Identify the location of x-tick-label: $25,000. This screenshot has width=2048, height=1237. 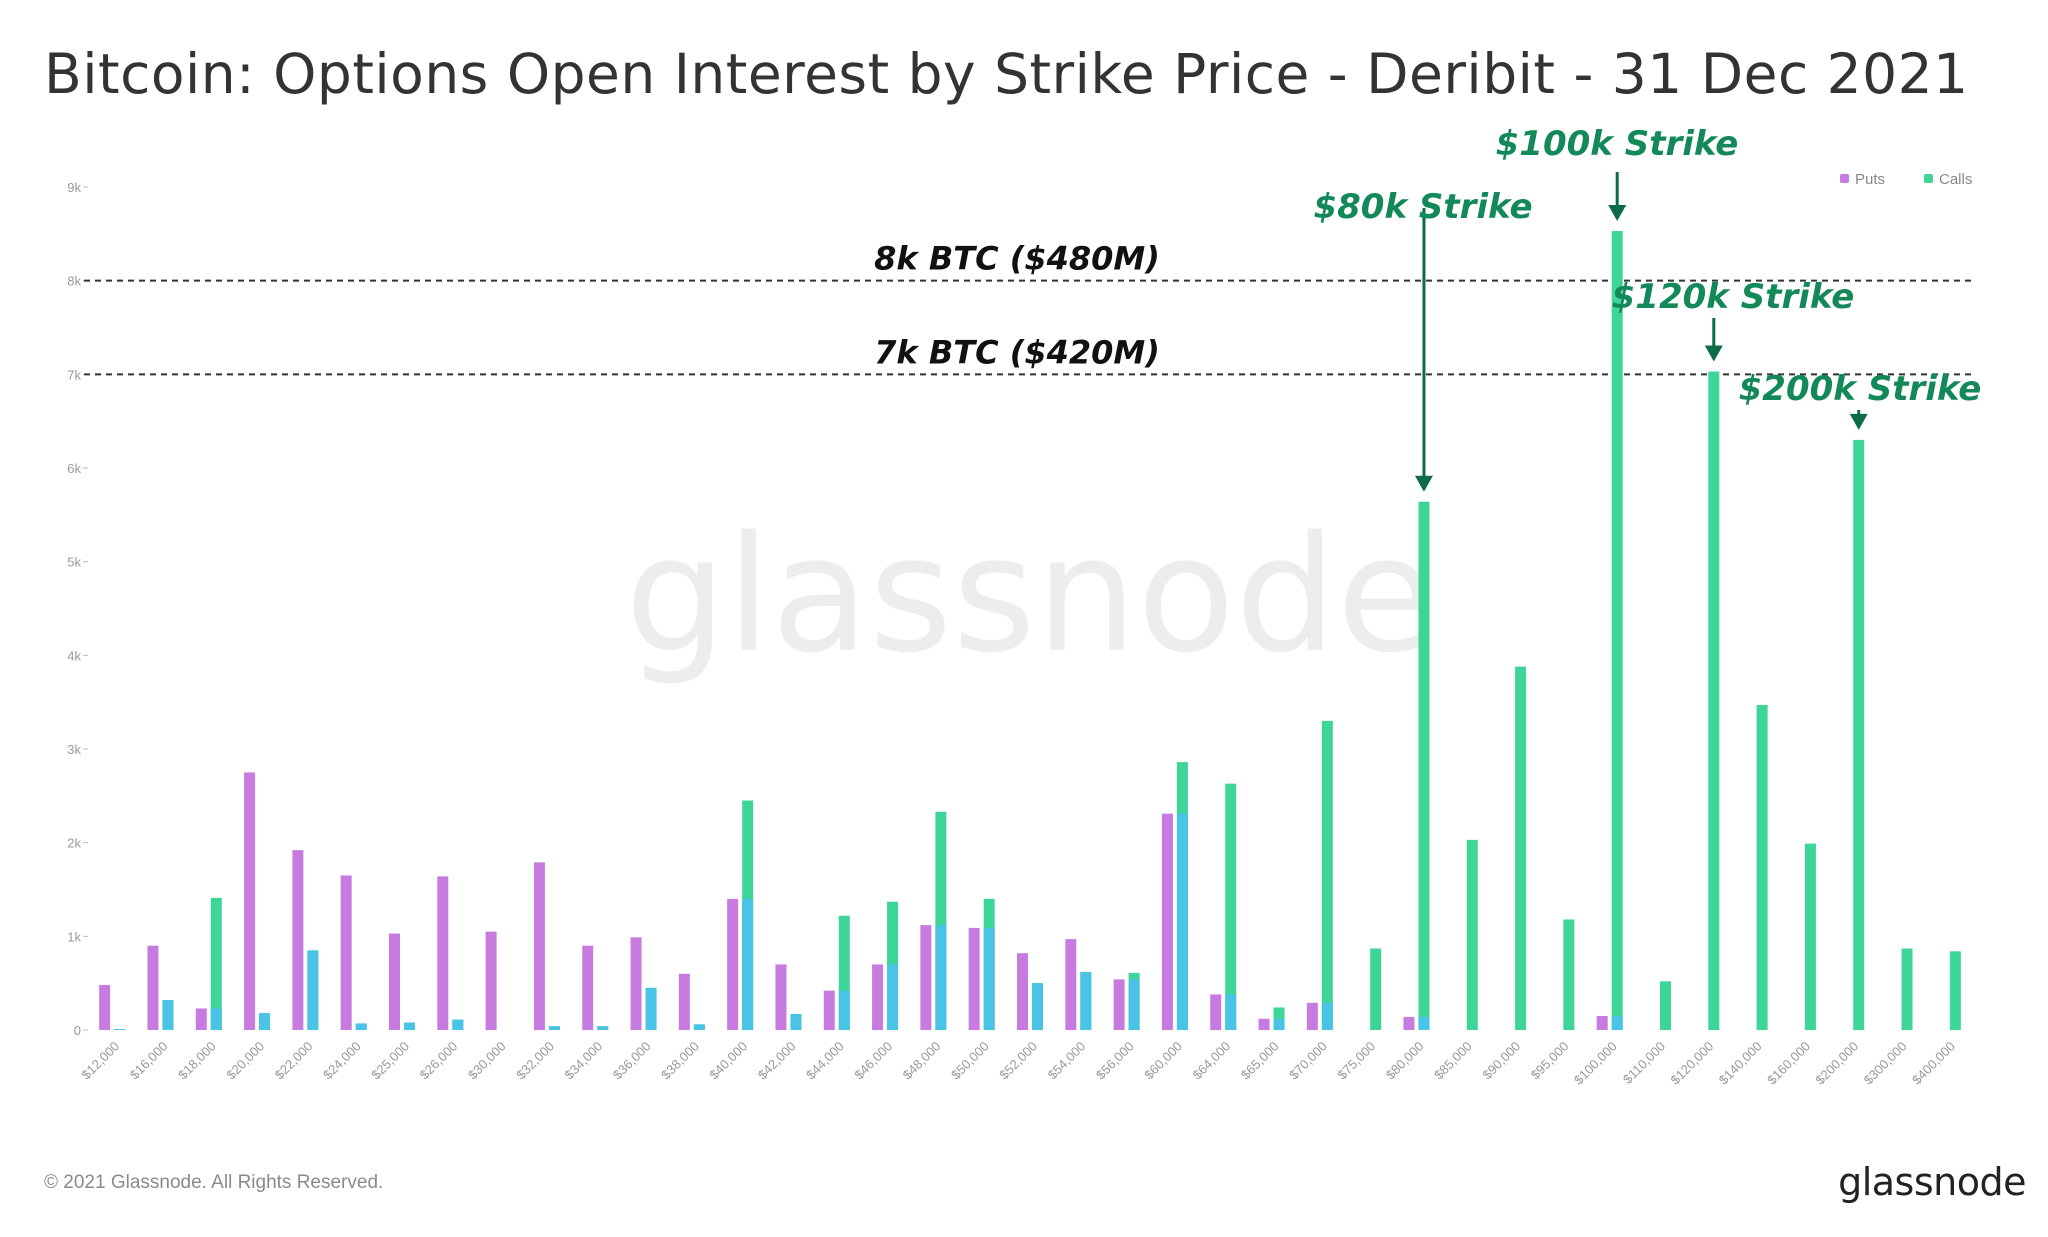
(390, 1061).